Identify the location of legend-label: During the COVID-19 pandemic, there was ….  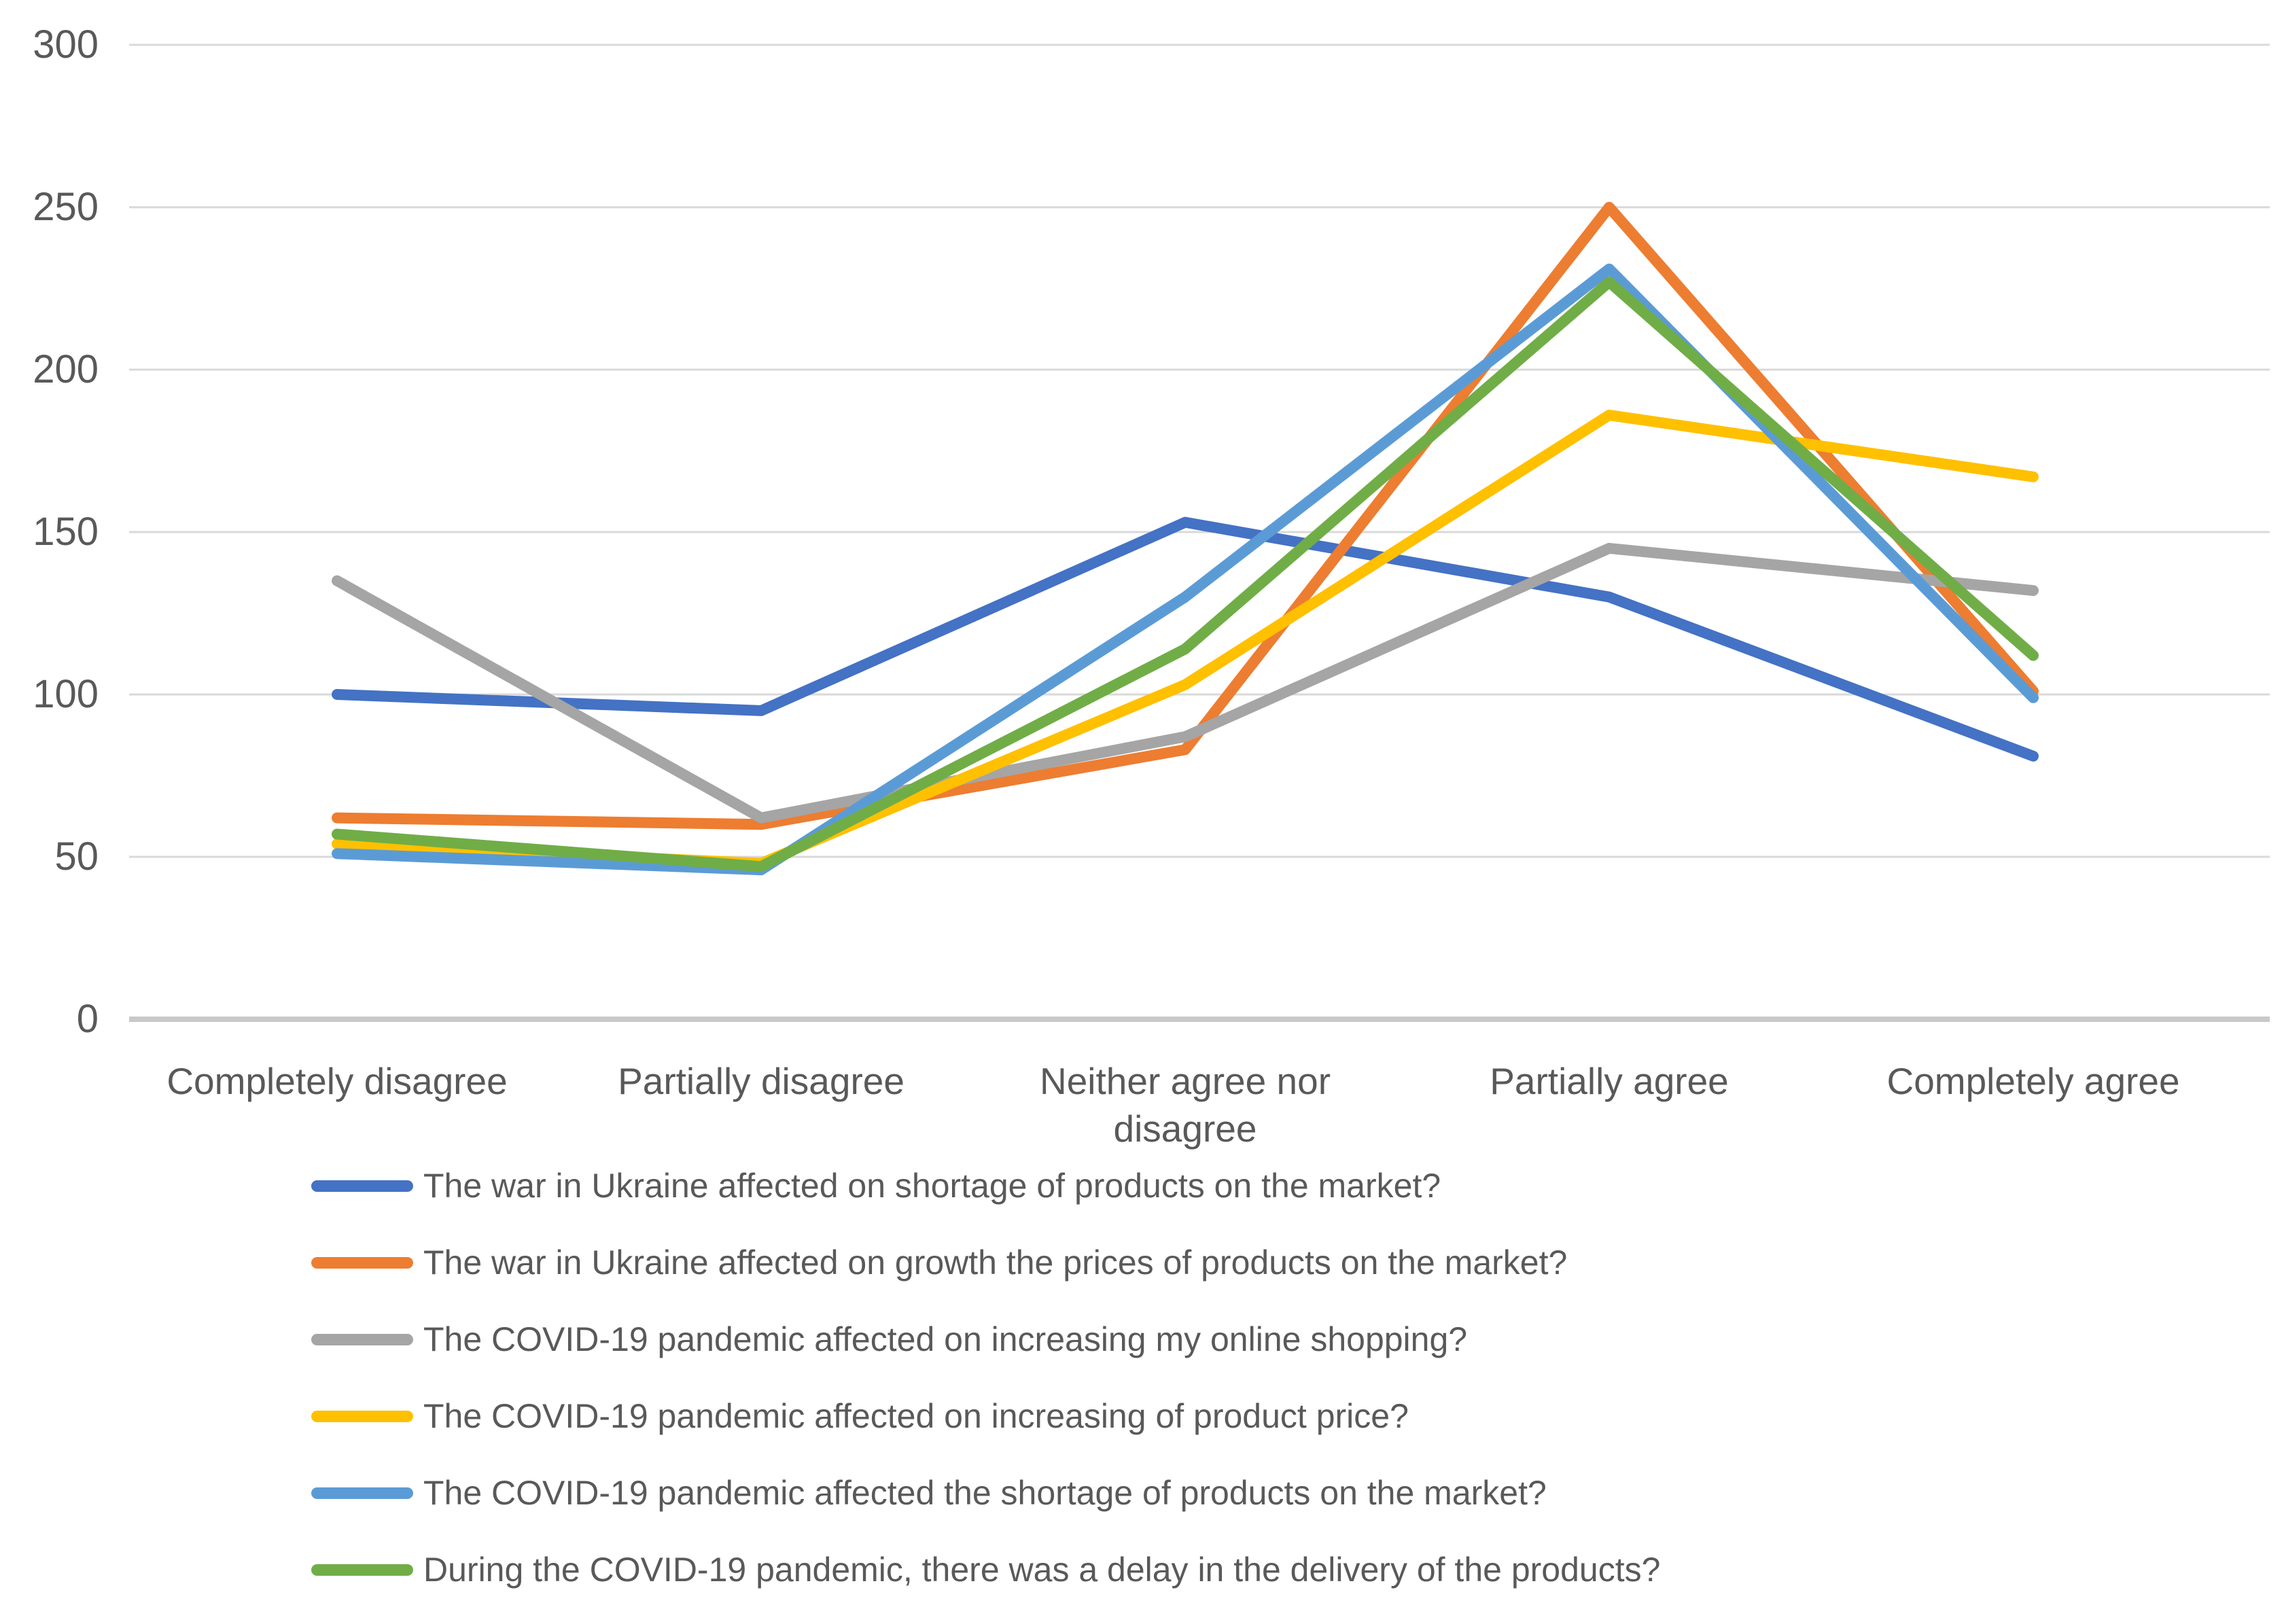
(1042, 1570).